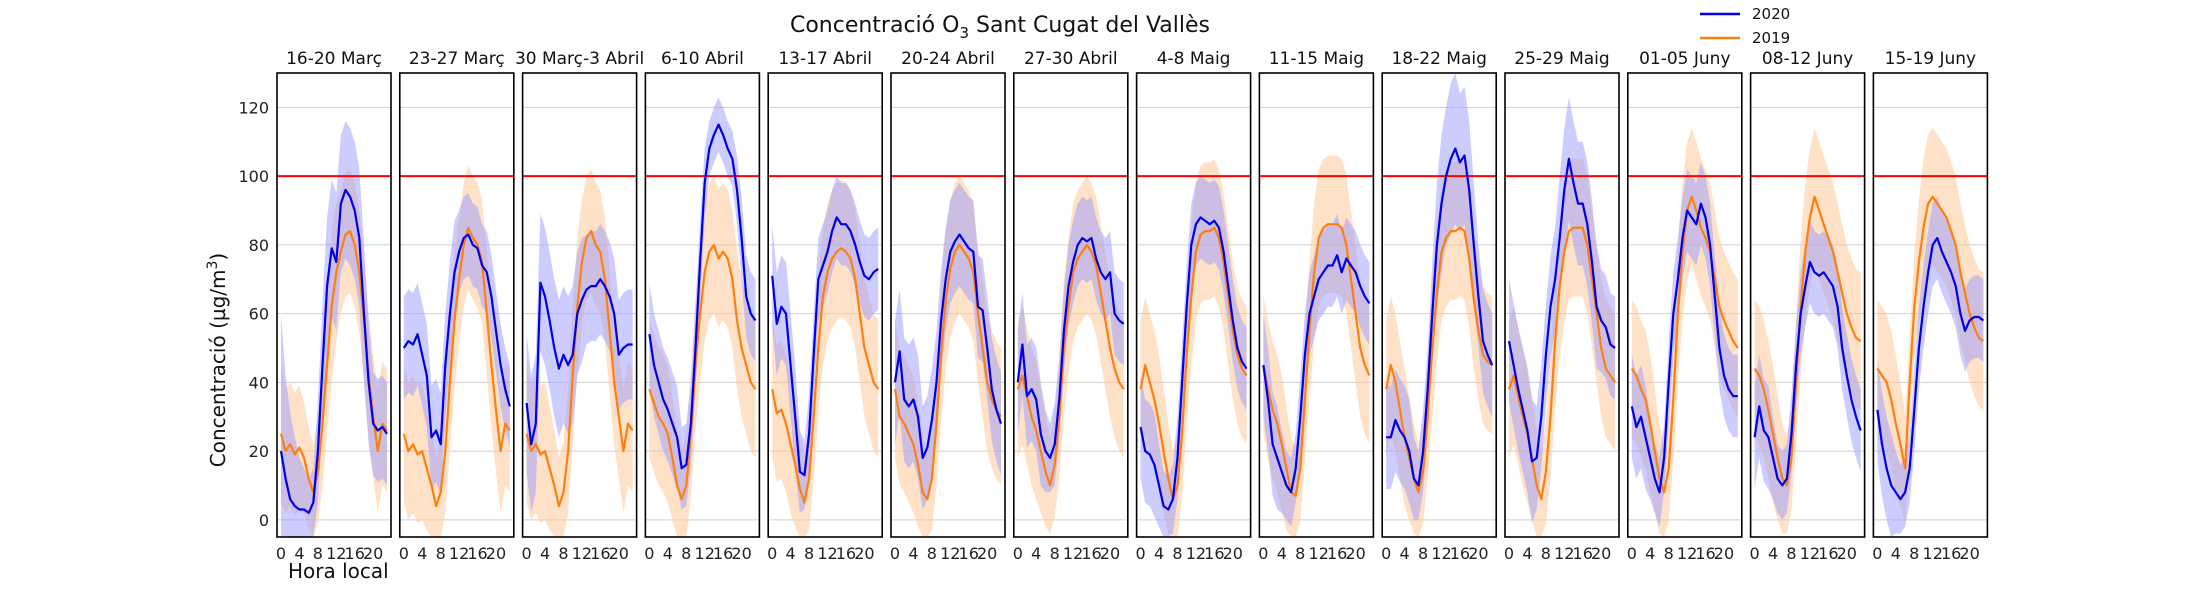  What do you see at coordinates (457, 59) in the screenshot?
I see `panel-title: 23-27 Març` at bounding box center [457, 59].